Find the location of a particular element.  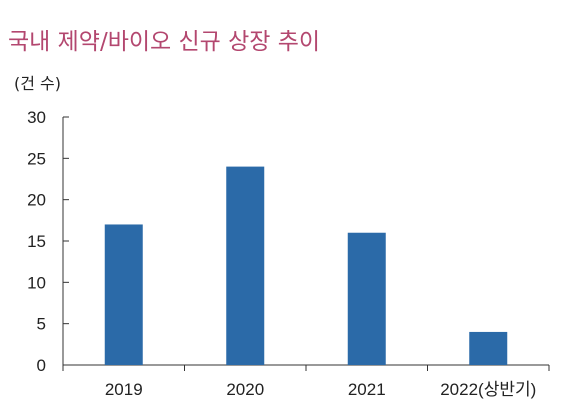

bar-2021 is located at coordinates (366, 298).